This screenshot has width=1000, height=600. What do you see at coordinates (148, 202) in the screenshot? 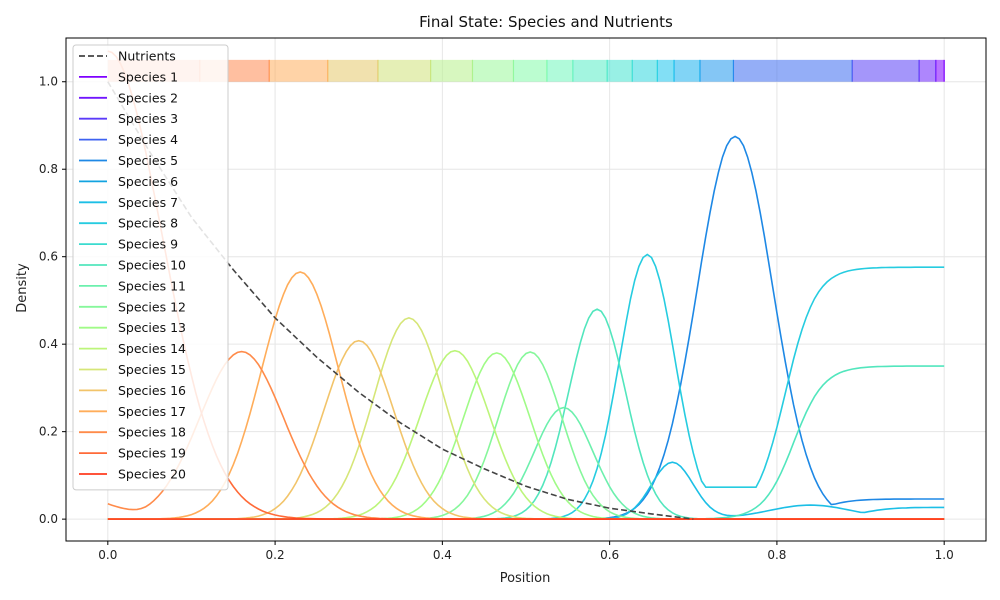
I see `legend-label: Species 7` at bounding box center [148, 202].